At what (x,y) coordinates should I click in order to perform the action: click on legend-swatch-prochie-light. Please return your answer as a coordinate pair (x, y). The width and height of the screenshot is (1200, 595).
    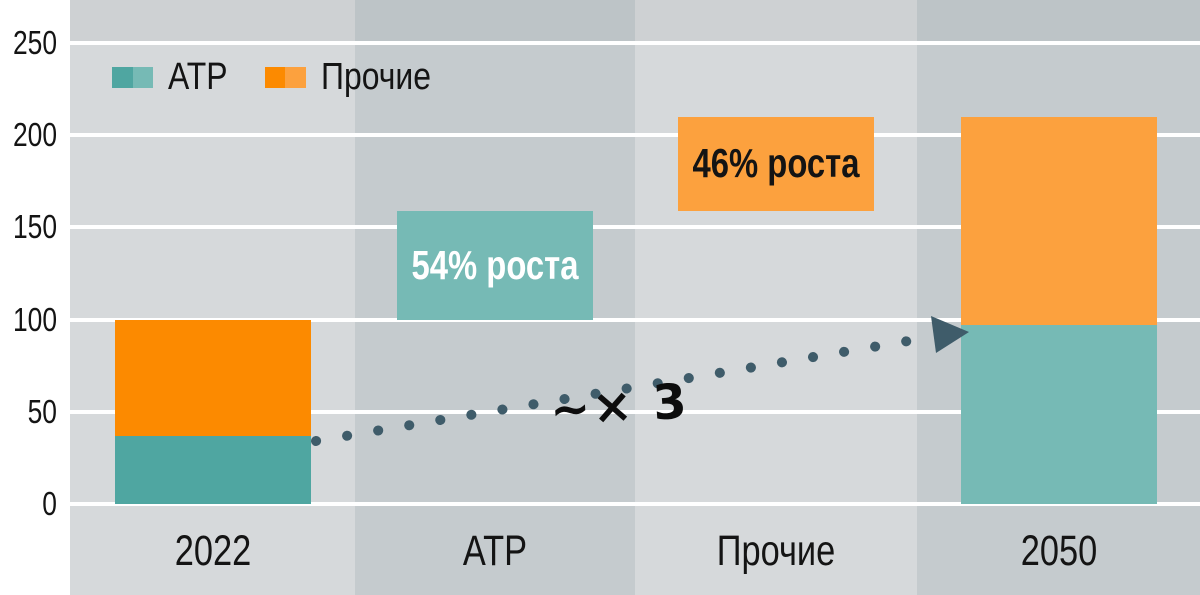
    Looking at the image, I should click on (295, 77).